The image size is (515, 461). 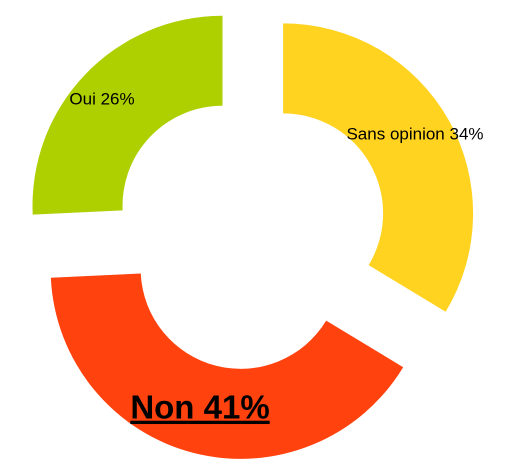 What do you see at coordinates (414, 133) in the screenshot?
I see `data-label: Sans opinion 34%` at bounding box center [414, 133].